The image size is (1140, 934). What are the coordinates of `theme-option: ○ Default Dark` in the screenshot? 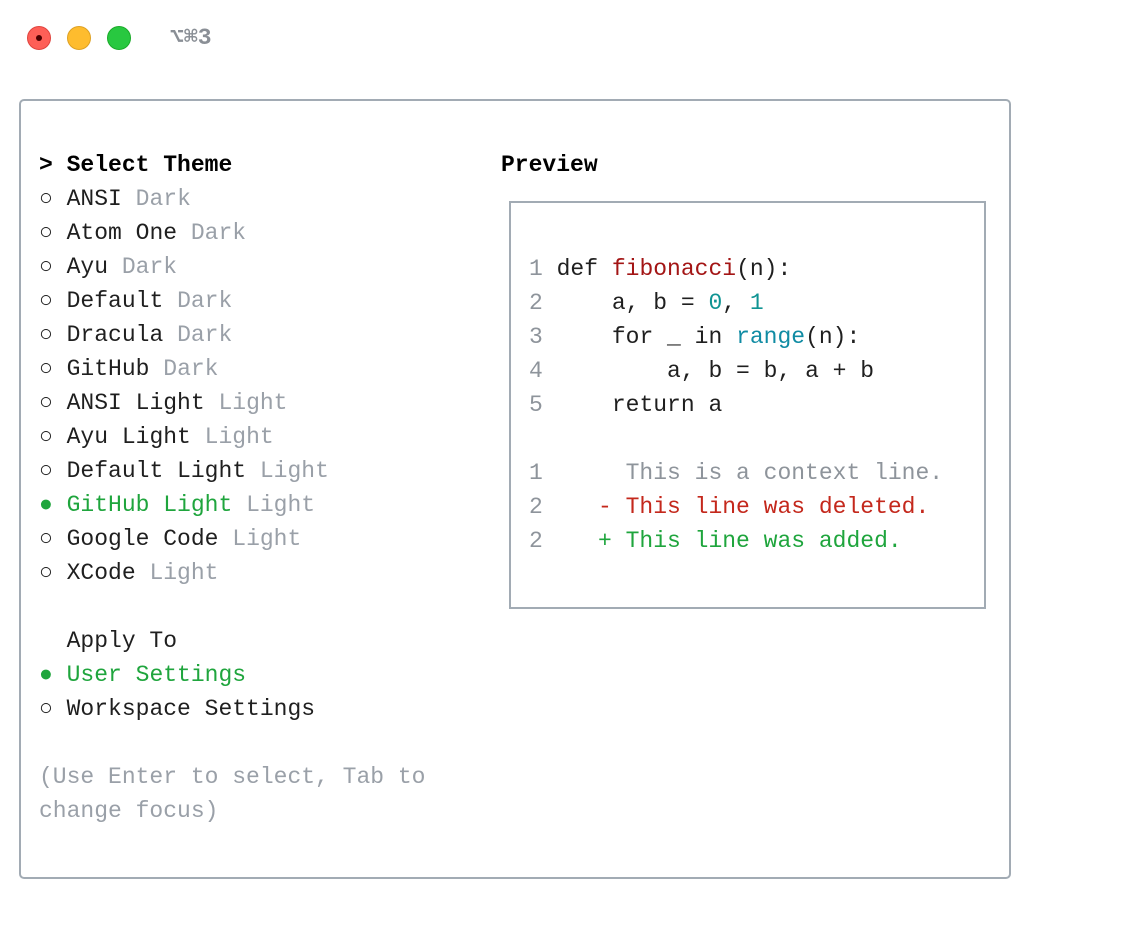 It's located at (246, 301).